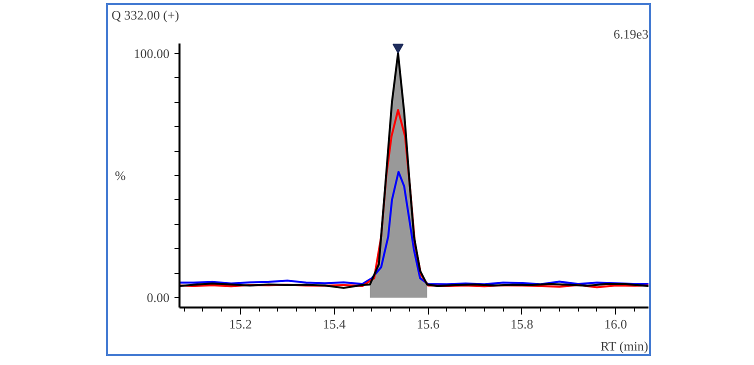 This screenshot has height=365, width=754. I want to click on y-tick-label: 0.00, so click(158, 298).